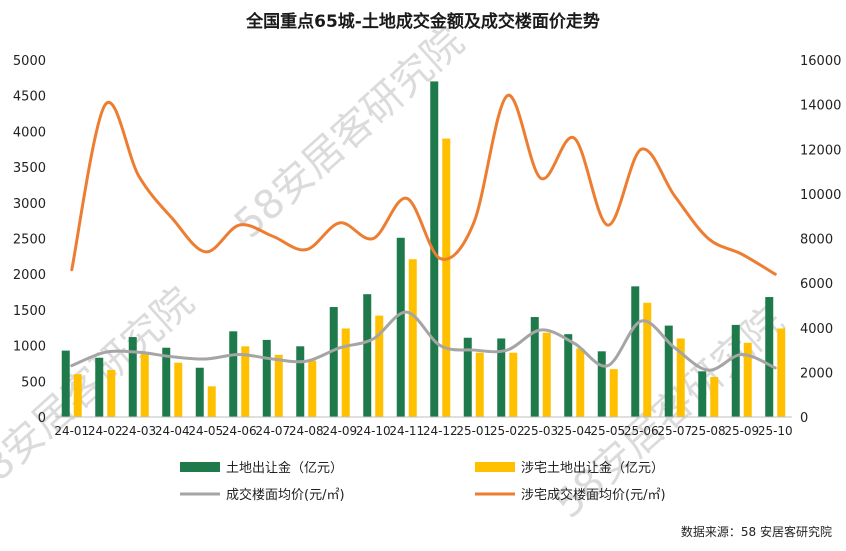  What do you see at coordinates (574, 431) in the screenshot?
I see `x-axis-tick: 25-04` at bounding box center [574, 431].